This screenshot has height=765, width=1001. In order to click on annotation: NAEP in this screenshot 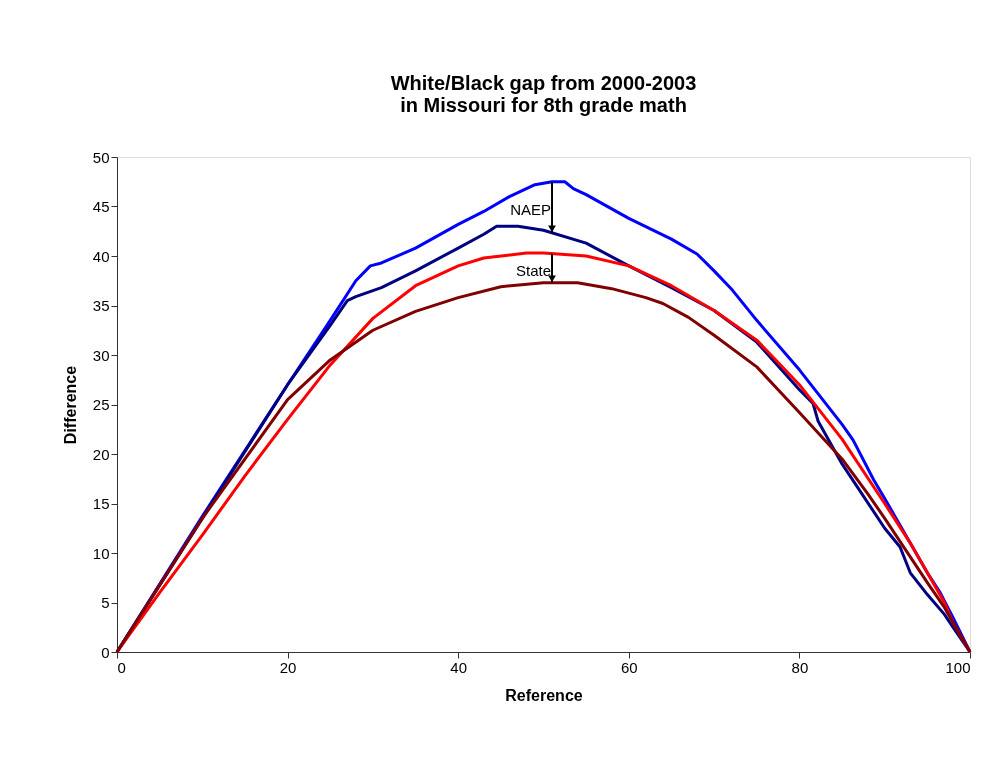, I will do `click(531, 210)`.